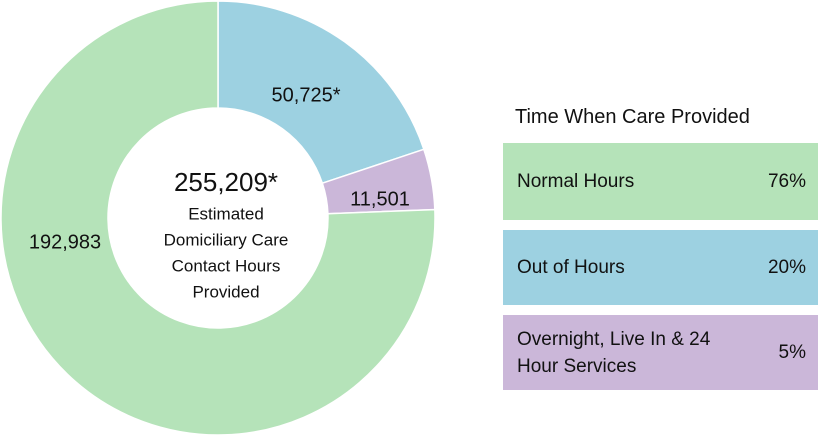  I want to click on legend-share: 76%, so click(786, 181).